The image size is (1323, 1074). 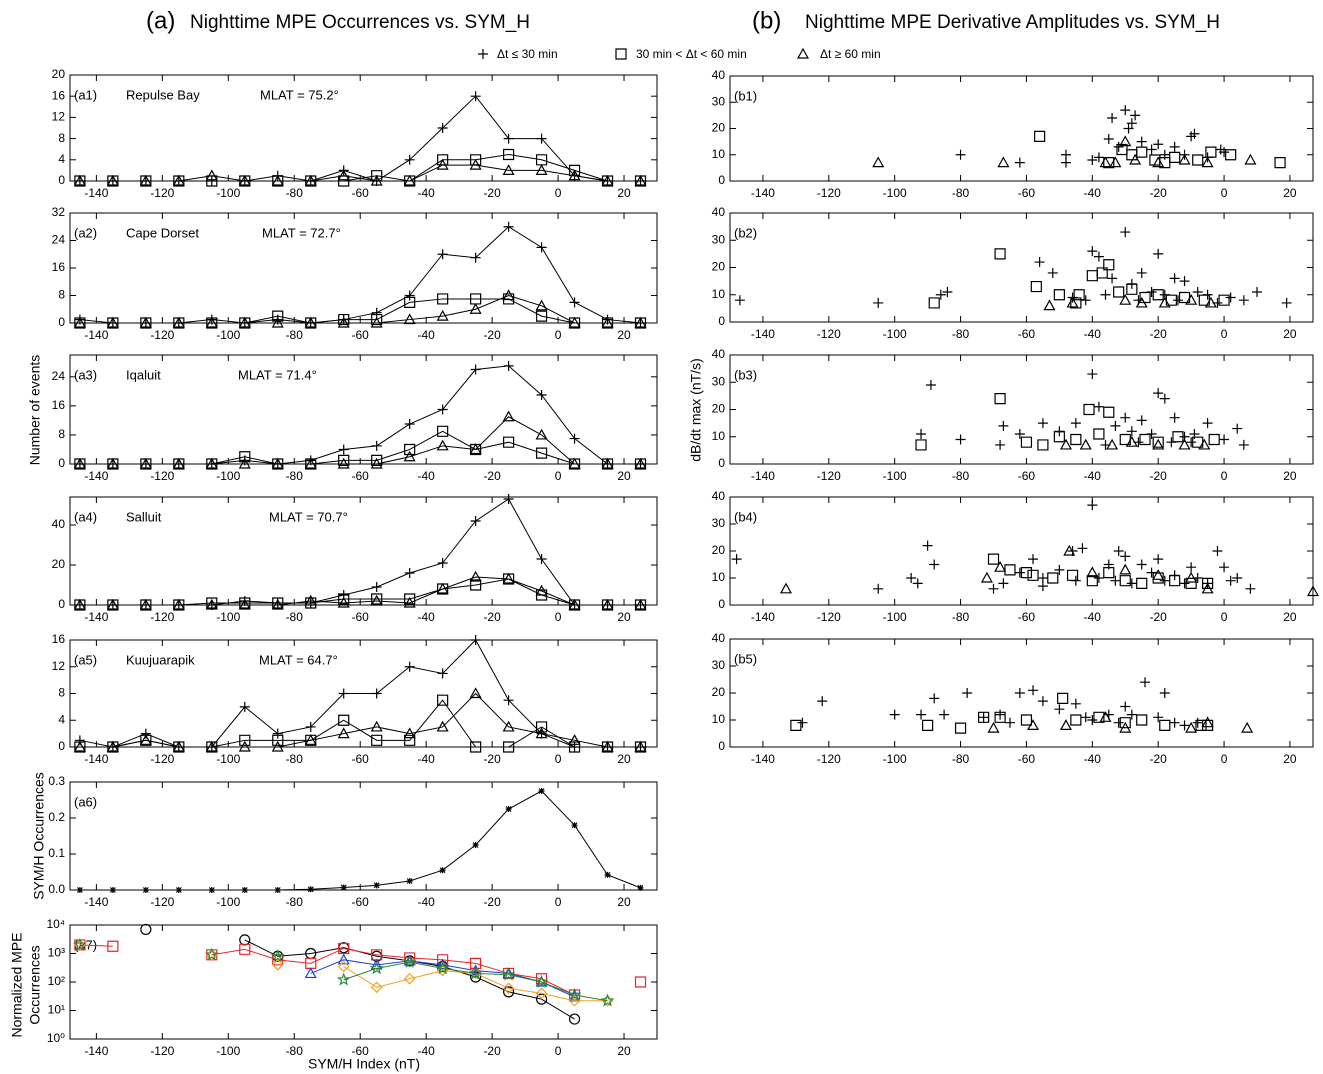 I want to click on y-tick-label: 24, so click(x=59, y=240).